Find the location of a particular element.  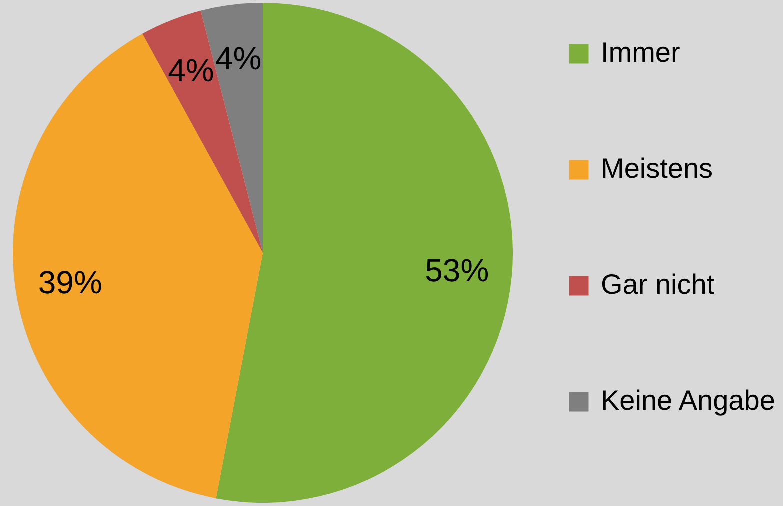

legend-label: Meistens is located at coordinates (657, 168).